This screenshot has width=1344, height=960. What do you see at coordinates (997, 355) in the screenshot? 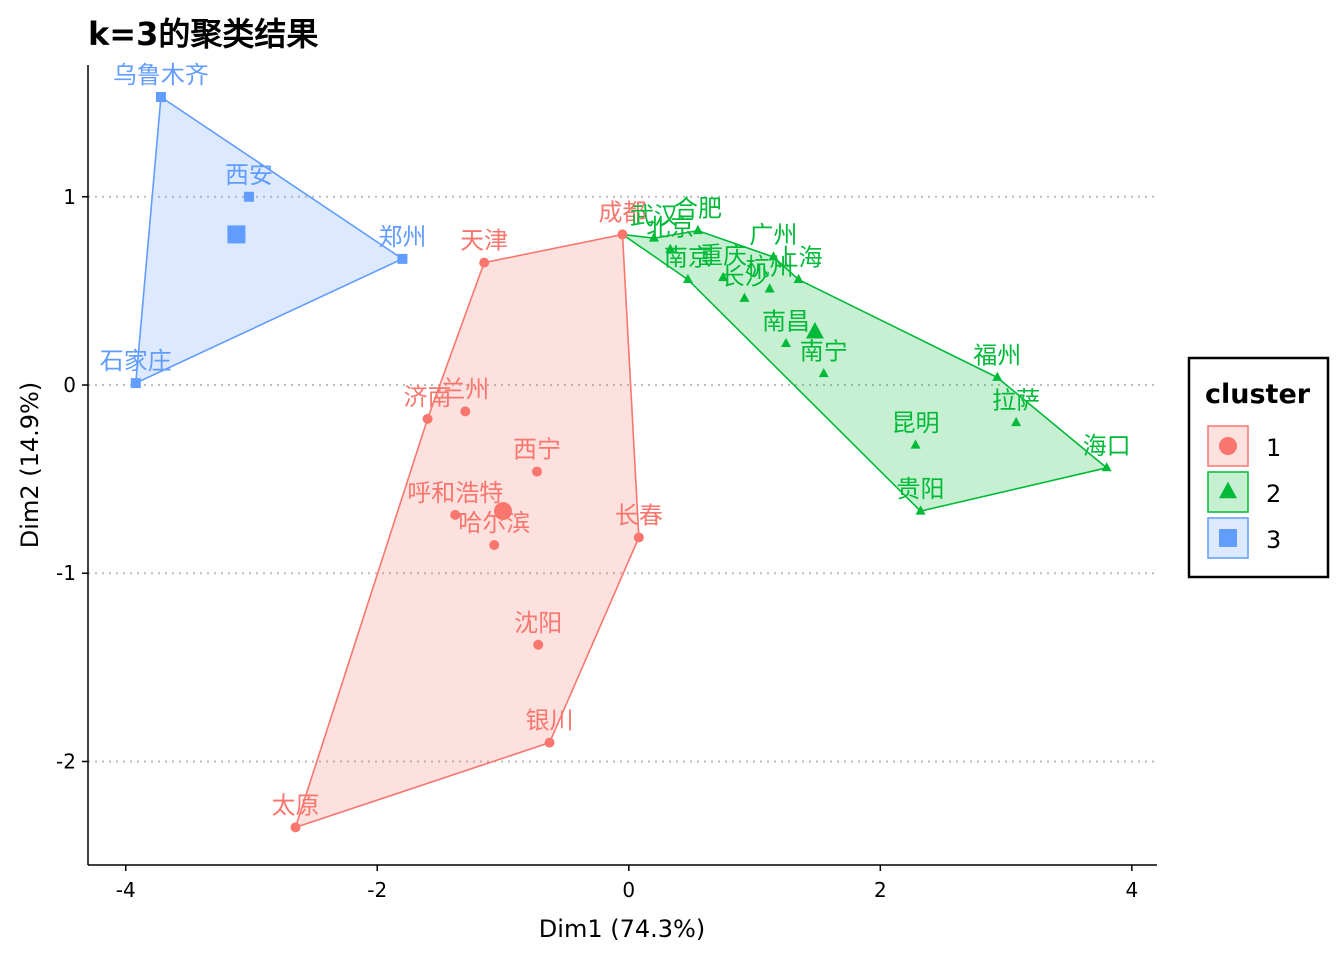
I see `point-label: 福州` at bounding box center [997, 355].